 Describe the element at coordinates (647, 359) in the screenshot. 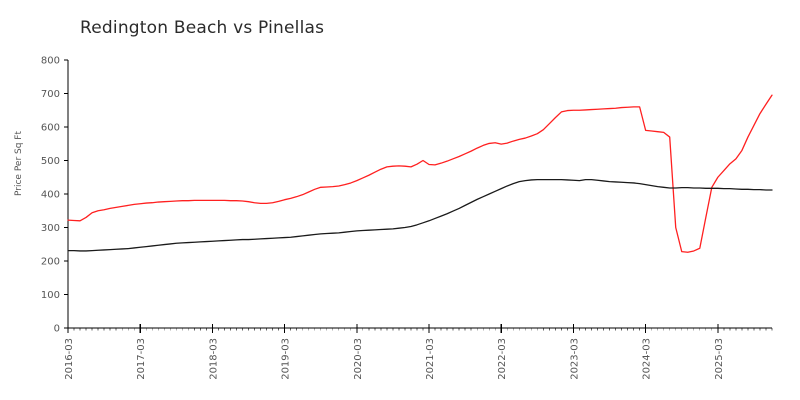

I see `x-tick-label: 2024-03` at that location.